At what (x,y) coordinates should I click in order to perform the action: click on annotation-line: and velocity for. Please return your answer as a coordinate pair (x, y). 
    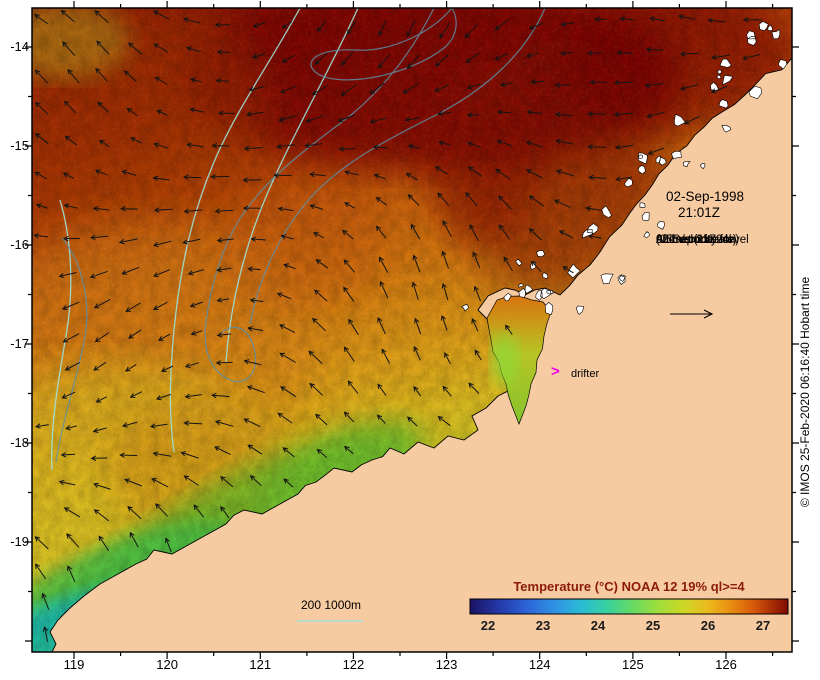
    Looking at the image, I should click on (695, 240).